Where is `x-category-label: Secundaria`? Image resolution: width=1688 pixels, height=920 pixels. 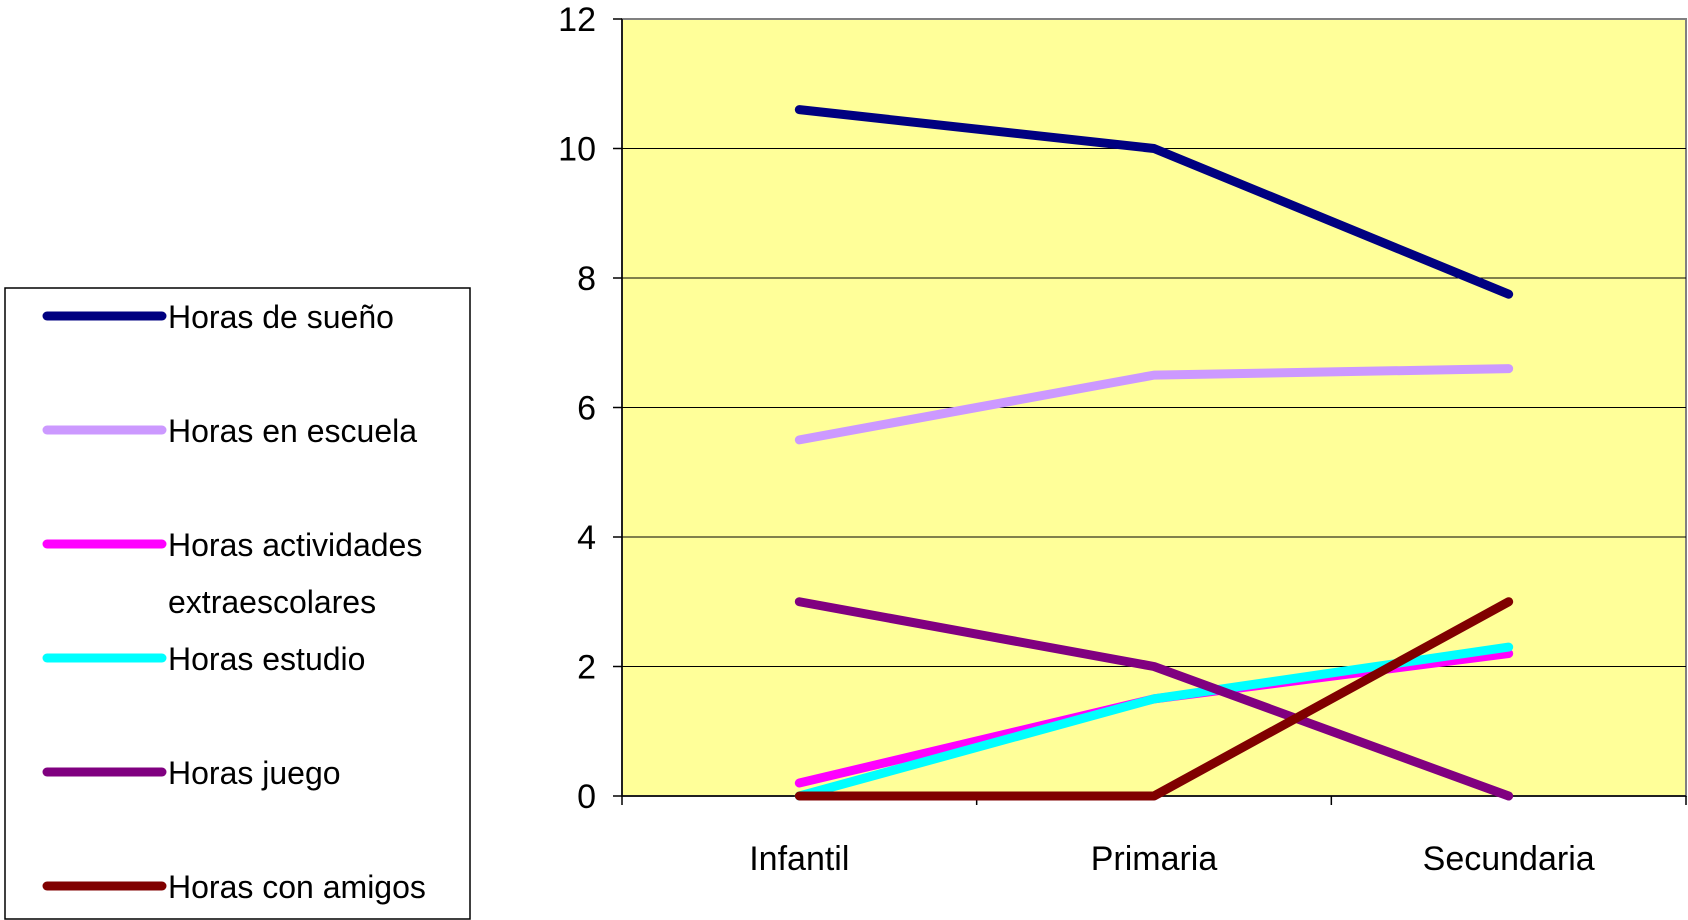 x-category-label: Secundaria is located at coordinates (1509, 859).